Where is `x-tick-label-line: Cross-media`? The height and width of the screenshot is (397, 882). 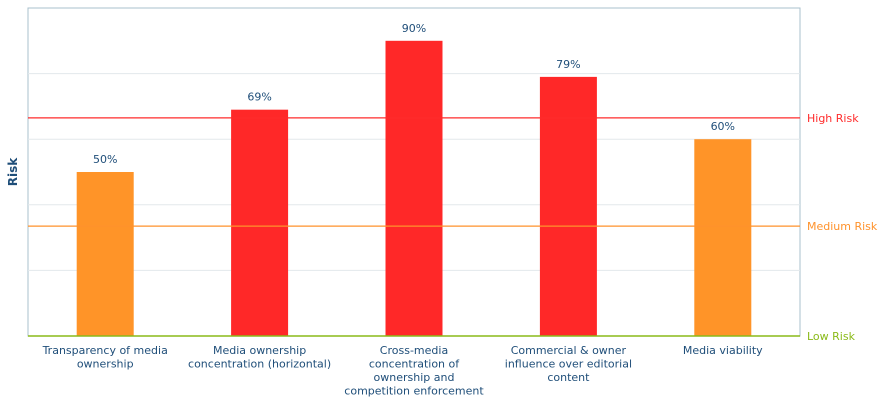 x-tick-label-line: Cross-media is located at coordinates (414, 350).